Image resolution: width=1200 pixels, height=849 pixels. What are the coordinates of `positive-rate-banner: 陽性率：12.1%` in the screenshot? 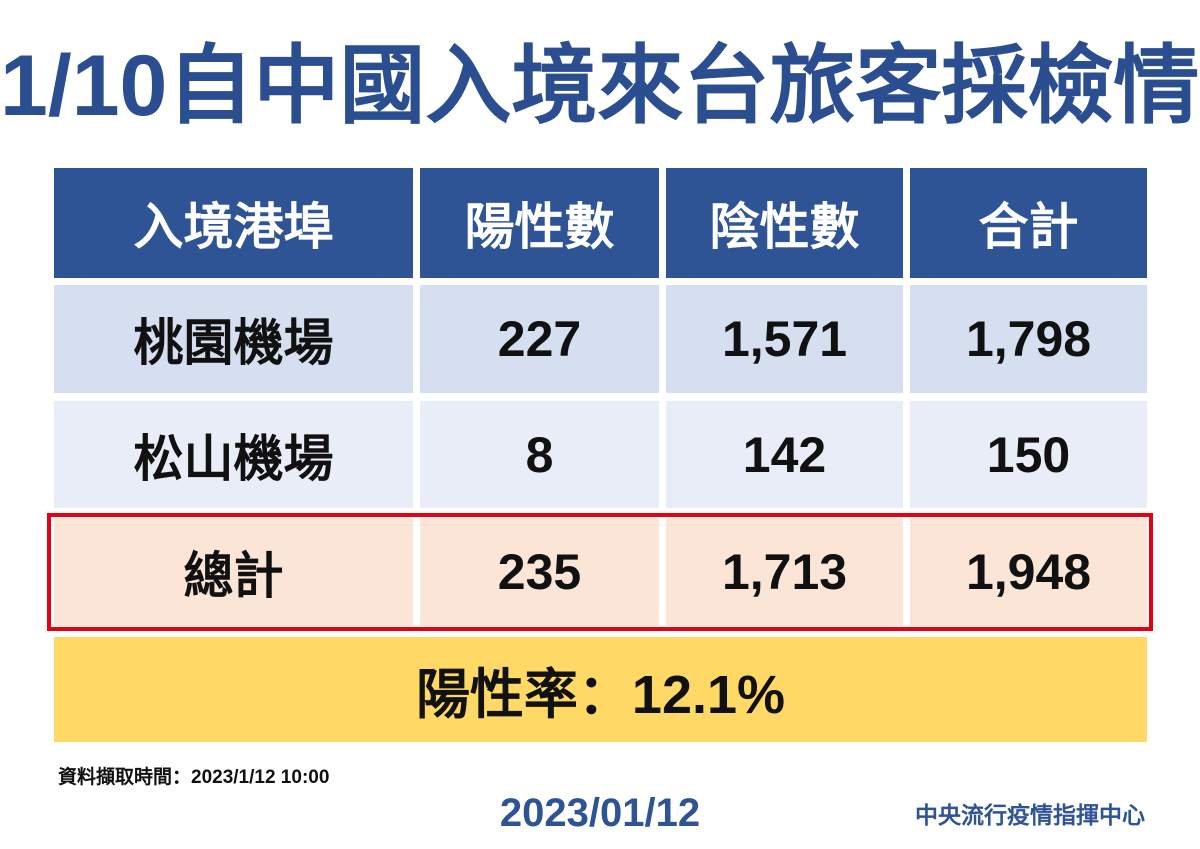 It's located at (600, 689).